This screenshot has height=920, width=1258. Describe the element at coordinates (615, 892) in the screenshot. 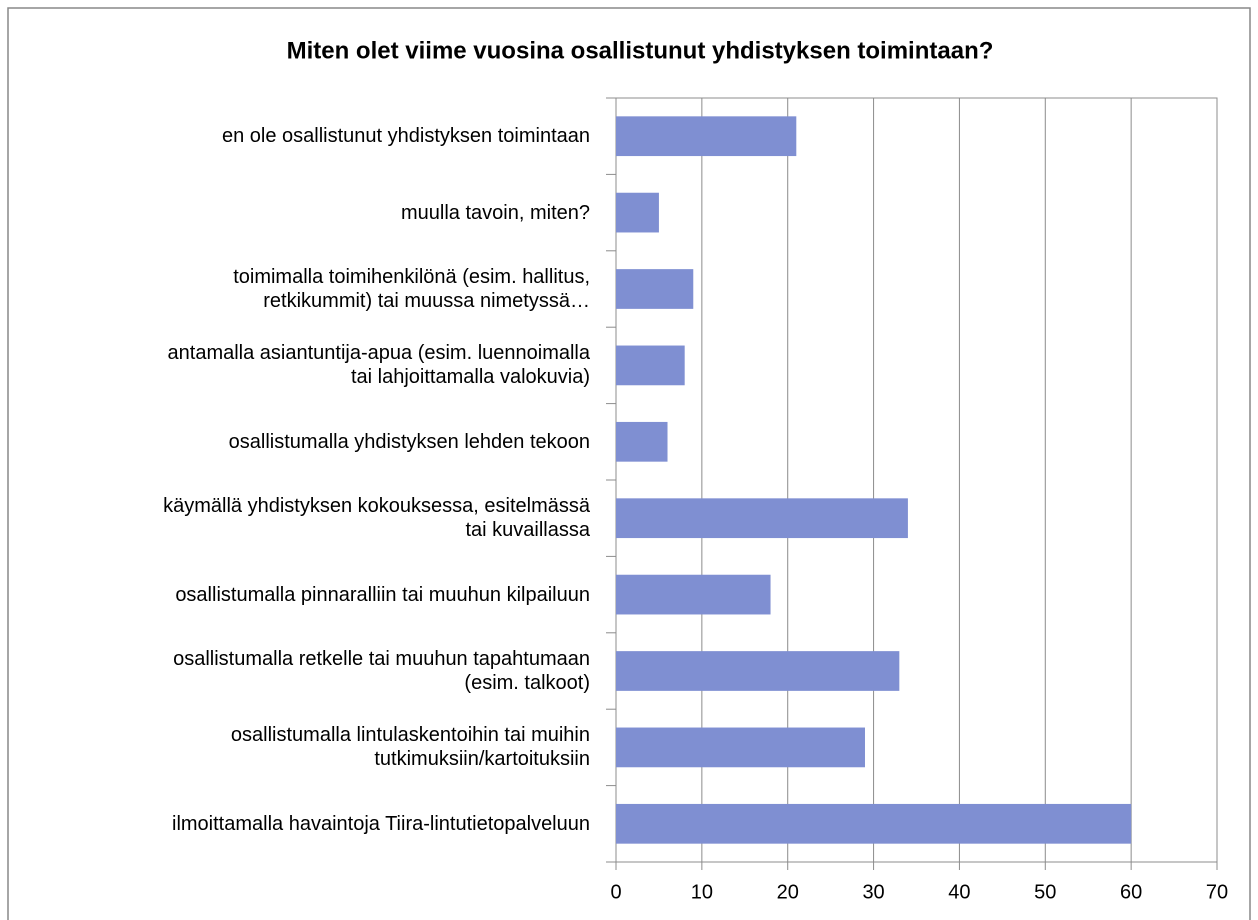

I see `x-tick-label: 0` at that location.